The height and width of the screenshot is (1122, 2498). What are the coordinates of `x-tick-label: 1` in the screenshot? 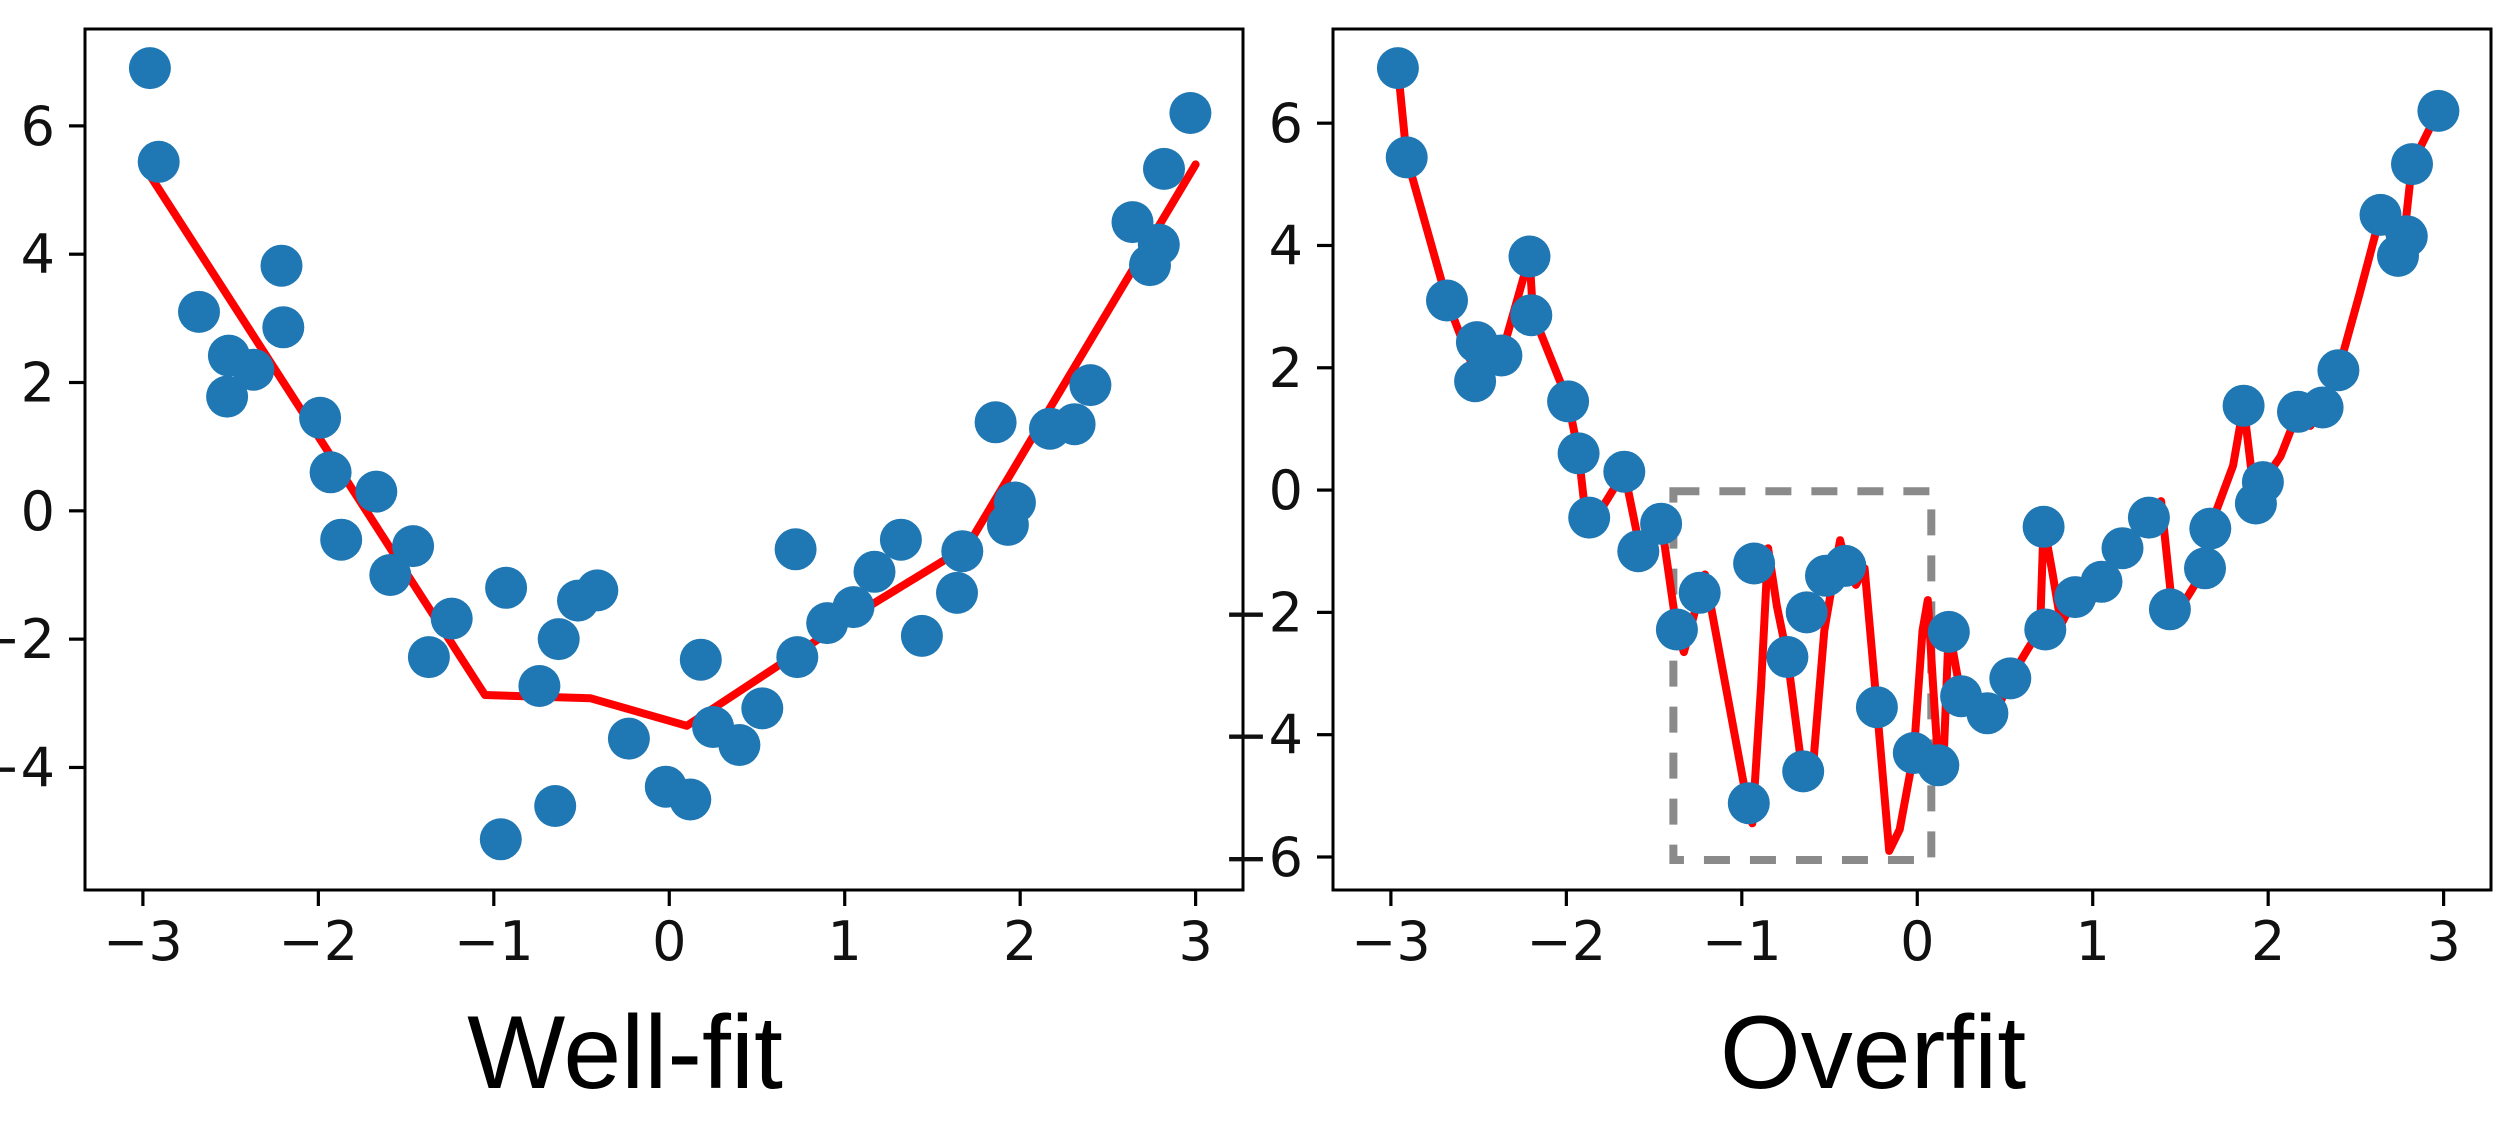 It's located at (845, 941).